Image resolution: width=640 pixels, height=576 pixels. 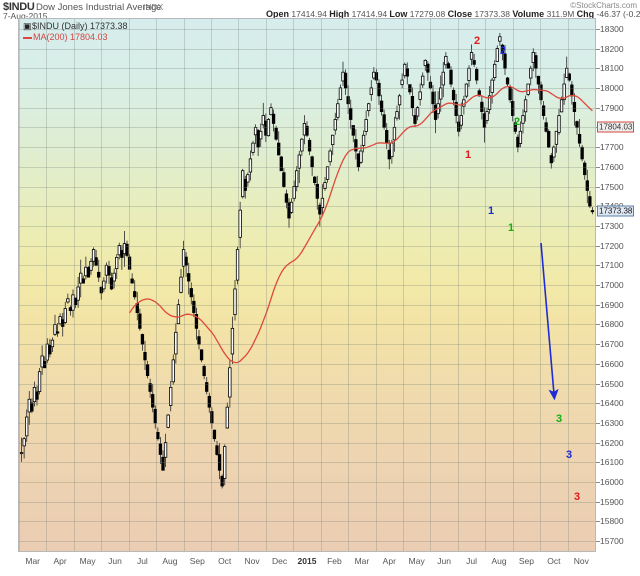 I want to click on open-label: Open, so click(x=278, y=14).